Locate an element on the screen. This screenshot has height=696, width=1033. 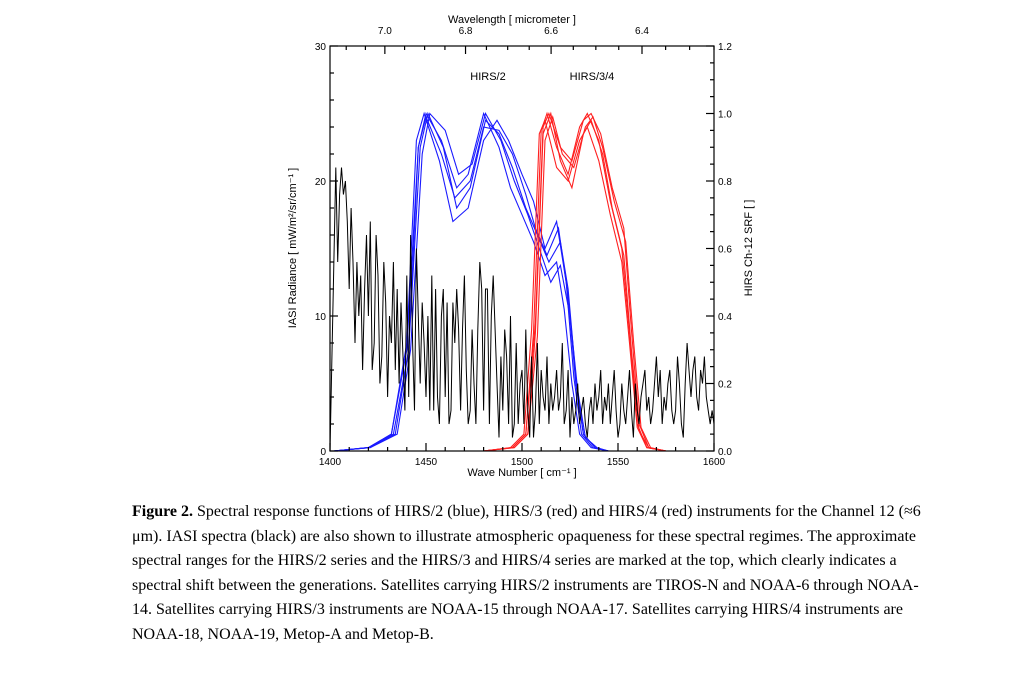
y-right-tick-label: 0.0 is located at coordinates (725, 452).